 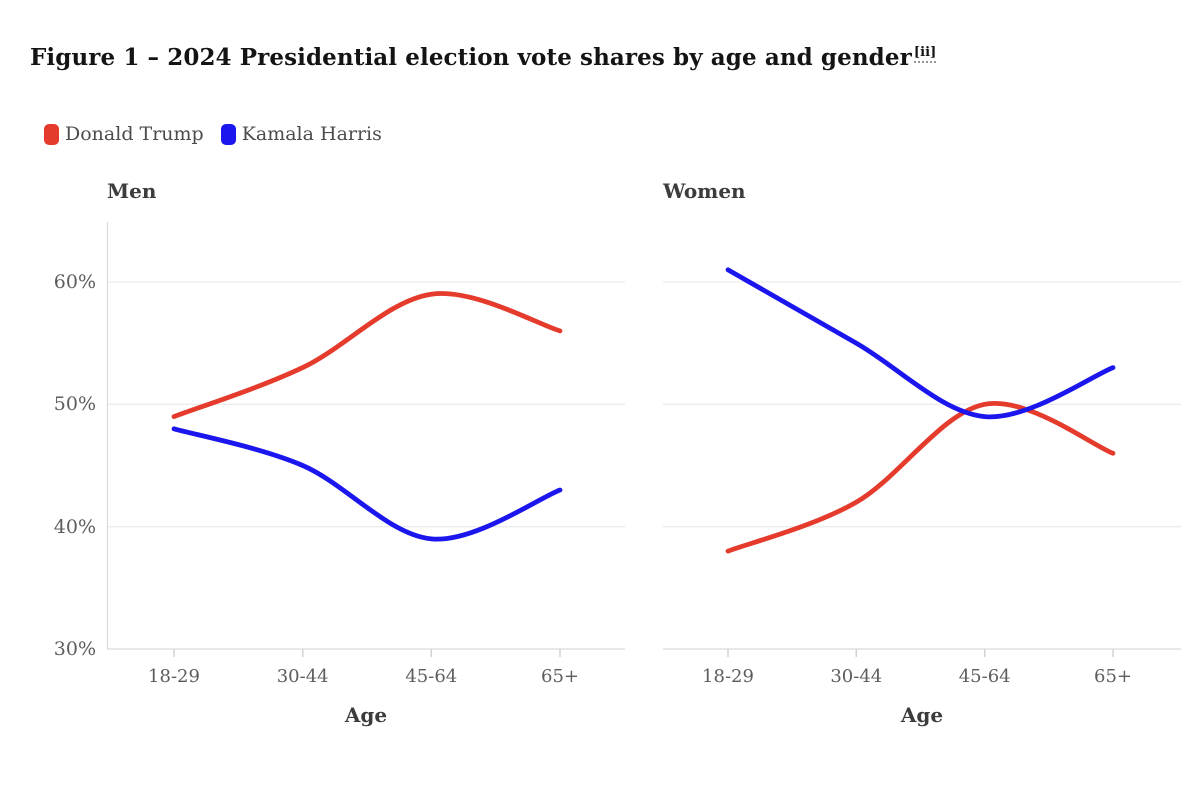 I want to click on x-tick-label-women-18-29: 18-29, so click(x=728, y=676).